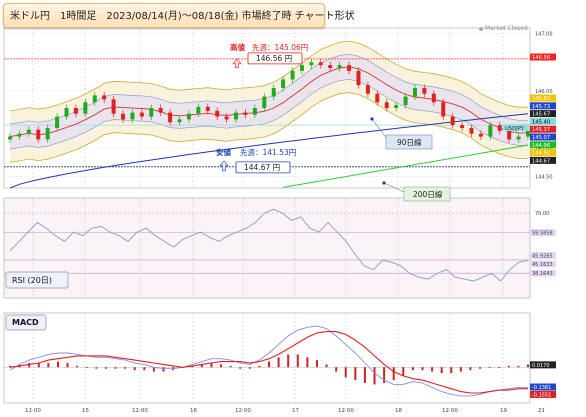  I want to click on ma90-leader, so click(380, 129).